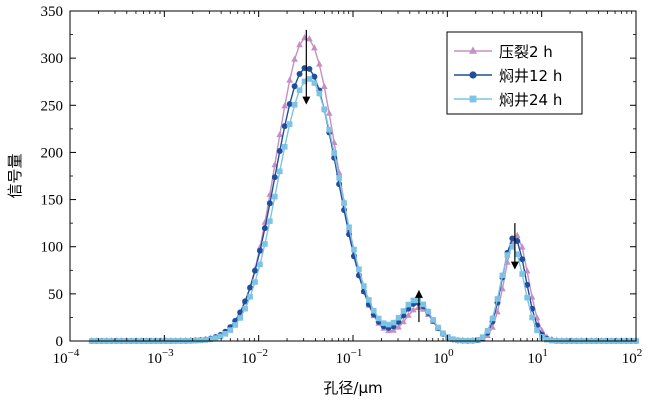 Image resolution: width=650 pixels, height=405 pixels. I want to click on legend-label: 焖井24 h, so click(530, 100).